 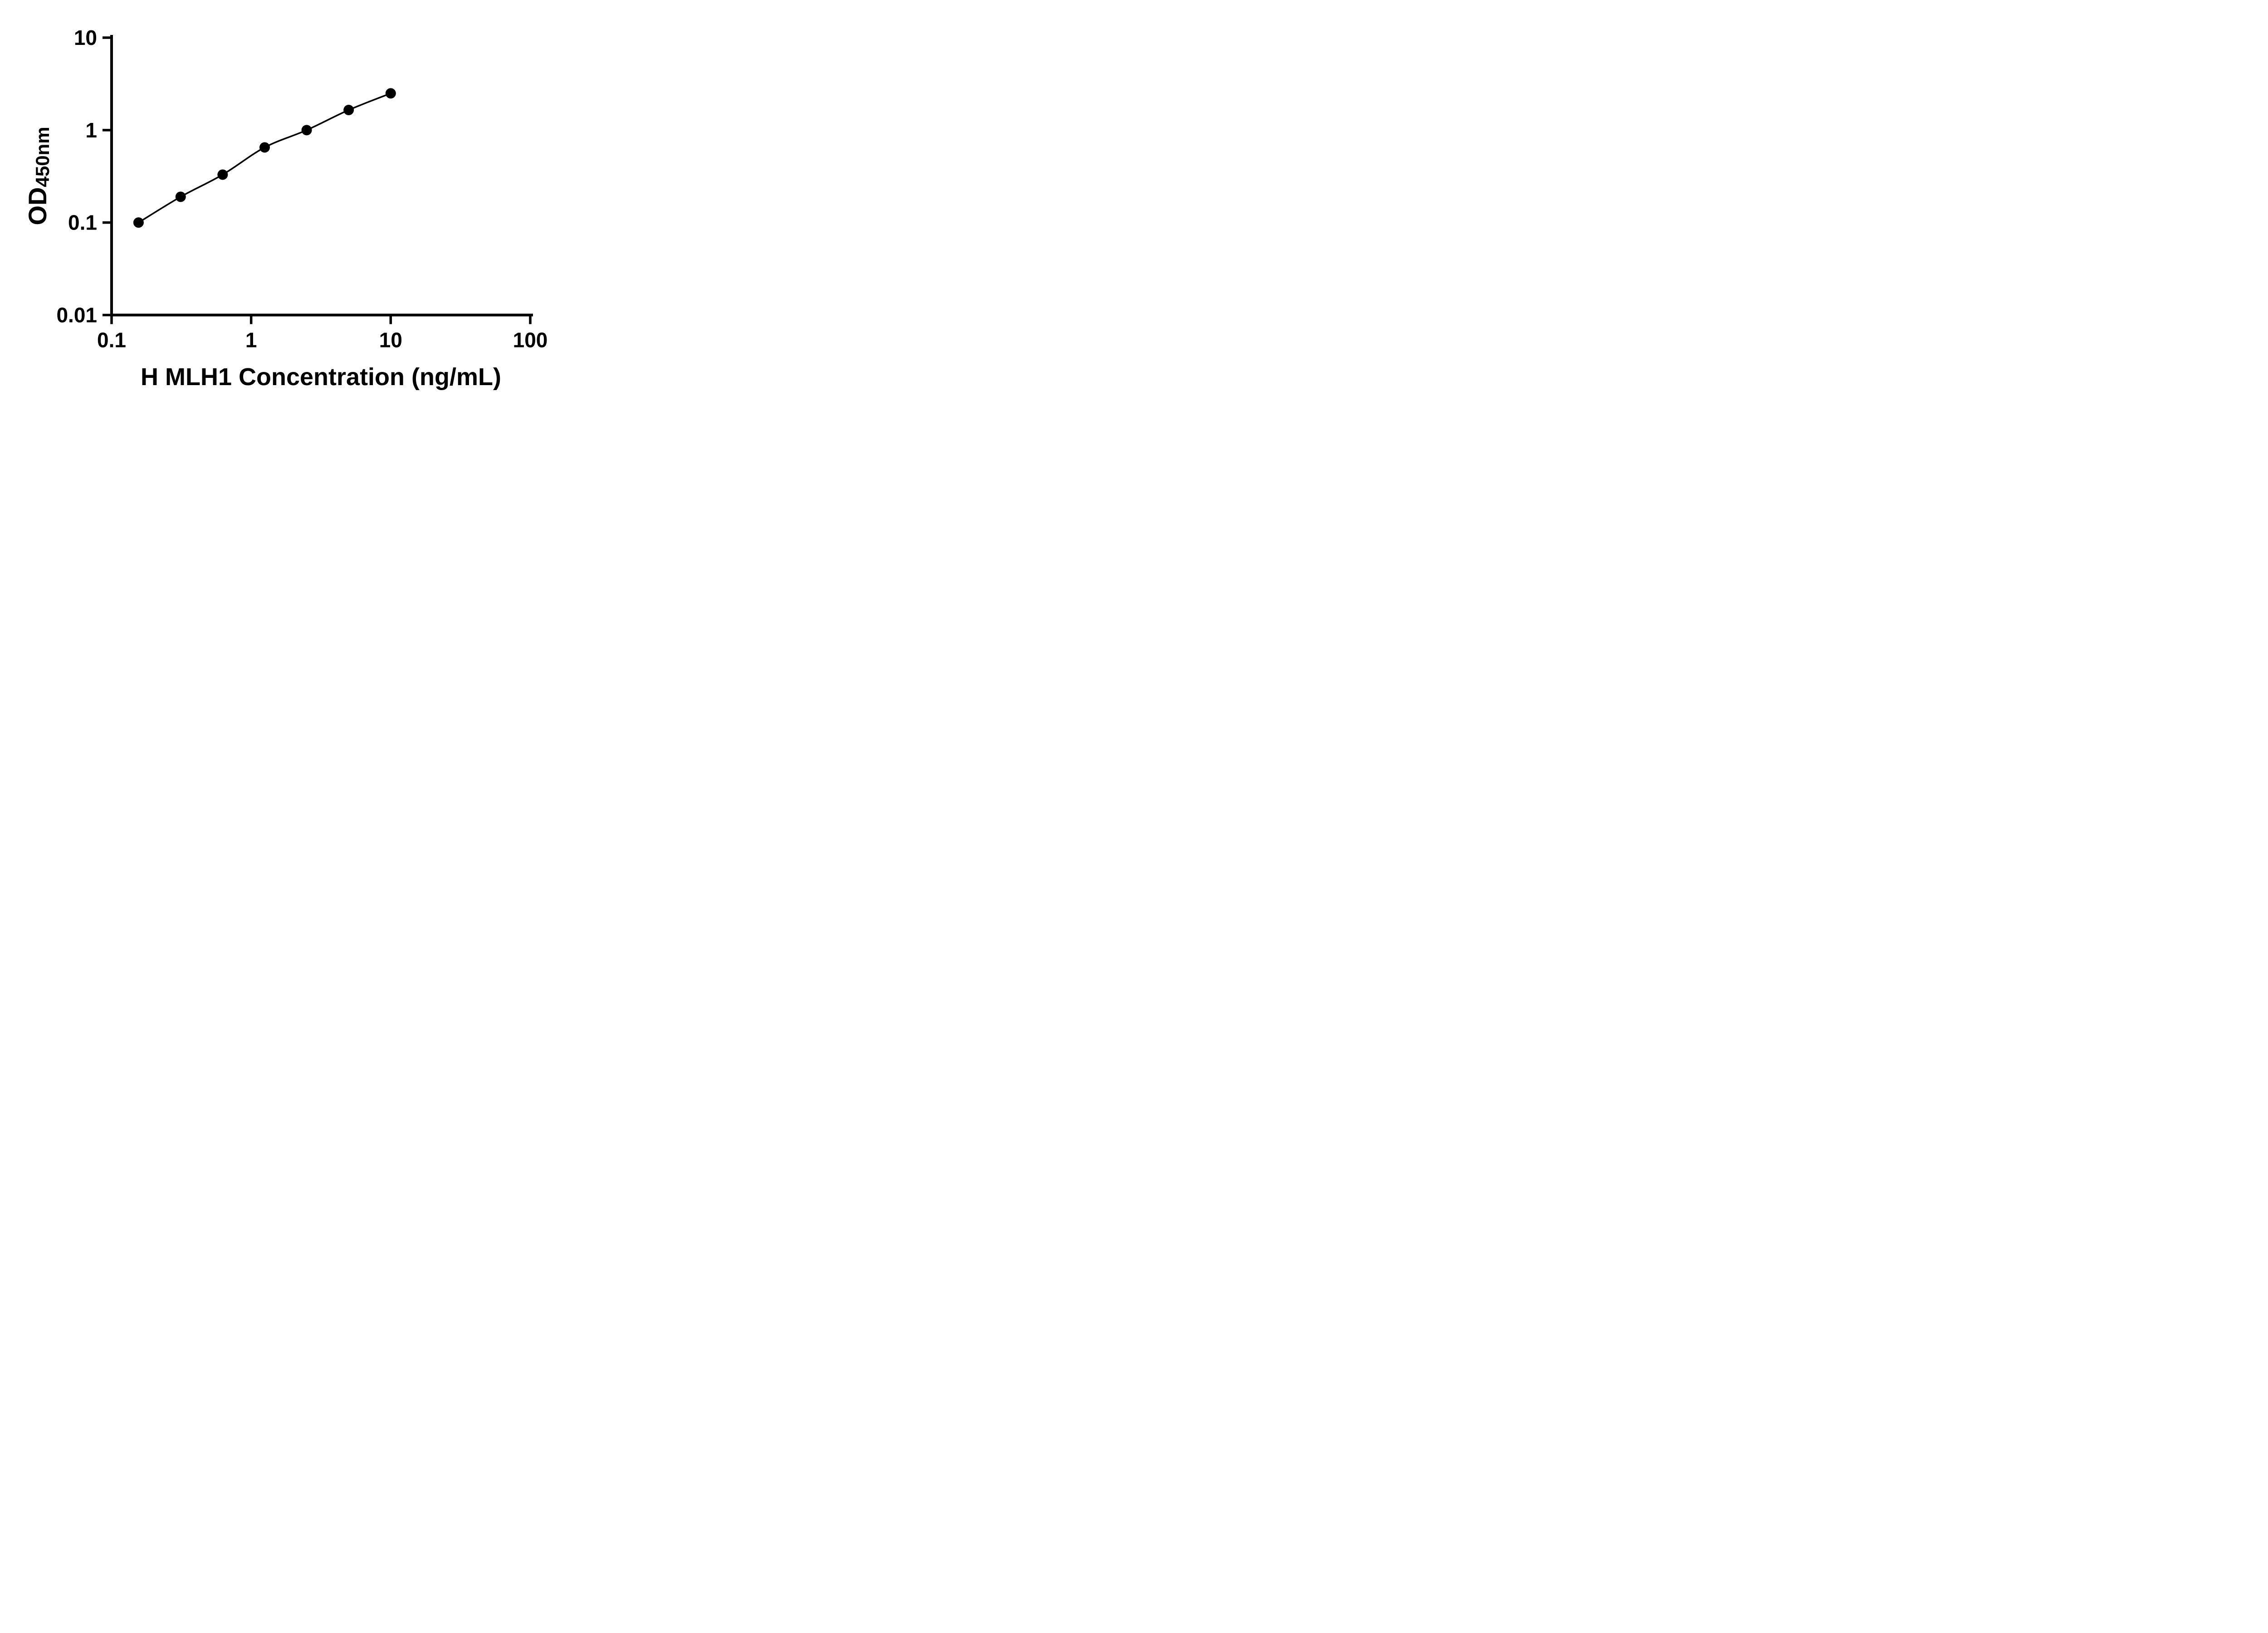 What do you see at coordinates (38, 206) in the screenshot?
I see `y-axis-title-base: OD` at bounding box center [38, 206].